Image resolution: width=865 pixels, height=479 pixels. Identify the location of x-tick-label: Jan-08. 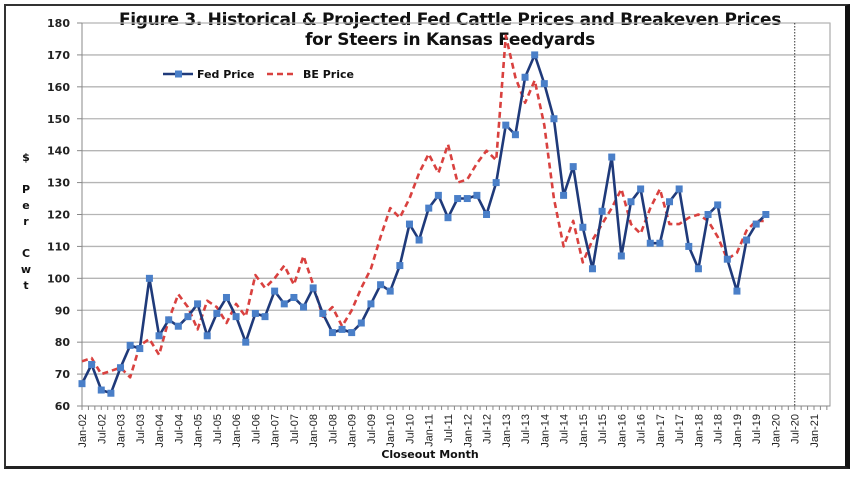
(314, 431).